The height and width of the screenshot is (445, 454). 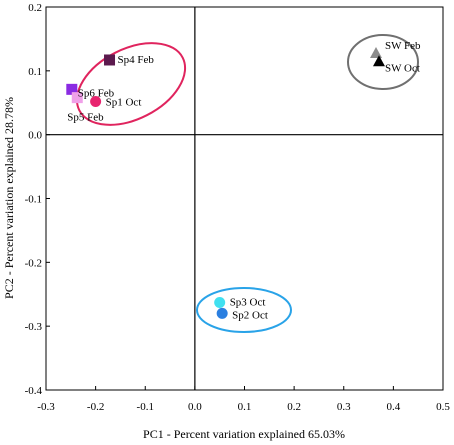 What do you see at coordinates (394, 407) in the screenshot?
I see `x-tick-label: 0.4` at bounding box center [394, 407].